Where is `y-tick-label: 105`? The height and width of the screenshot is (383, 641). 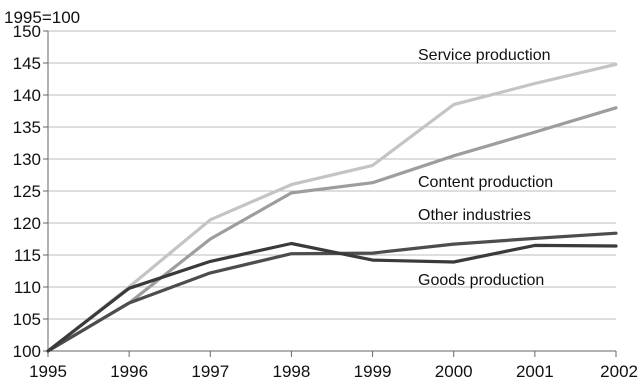
y-tick-label: 105 is located at coordinates (27, 319).